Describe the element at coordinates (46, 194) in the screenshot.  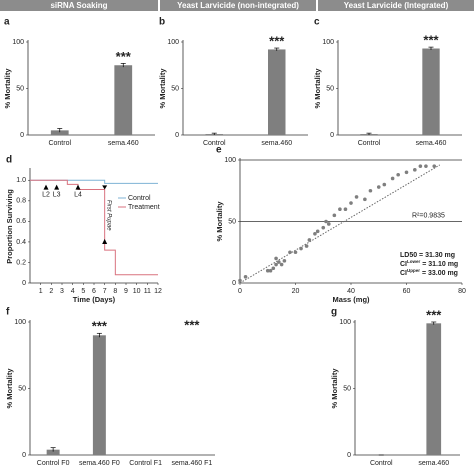
I see `annotation: L2` at that location.